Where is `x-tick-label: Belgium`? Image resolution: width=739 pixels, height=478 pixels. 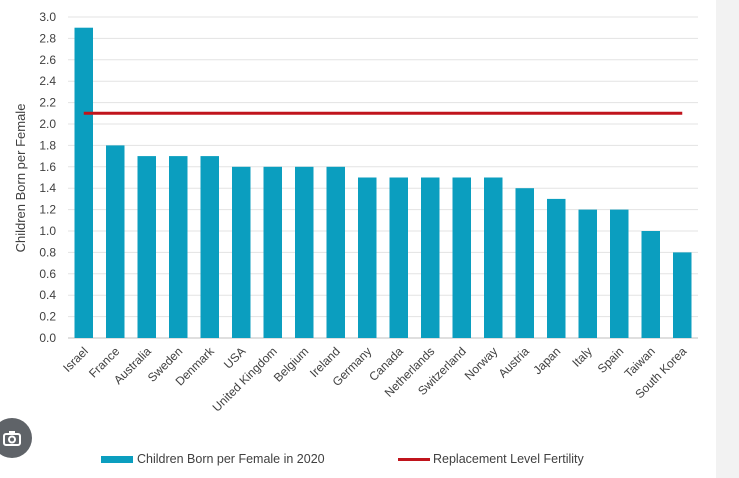
x-tick-label: Belgium is located at coordinates (291, 364).